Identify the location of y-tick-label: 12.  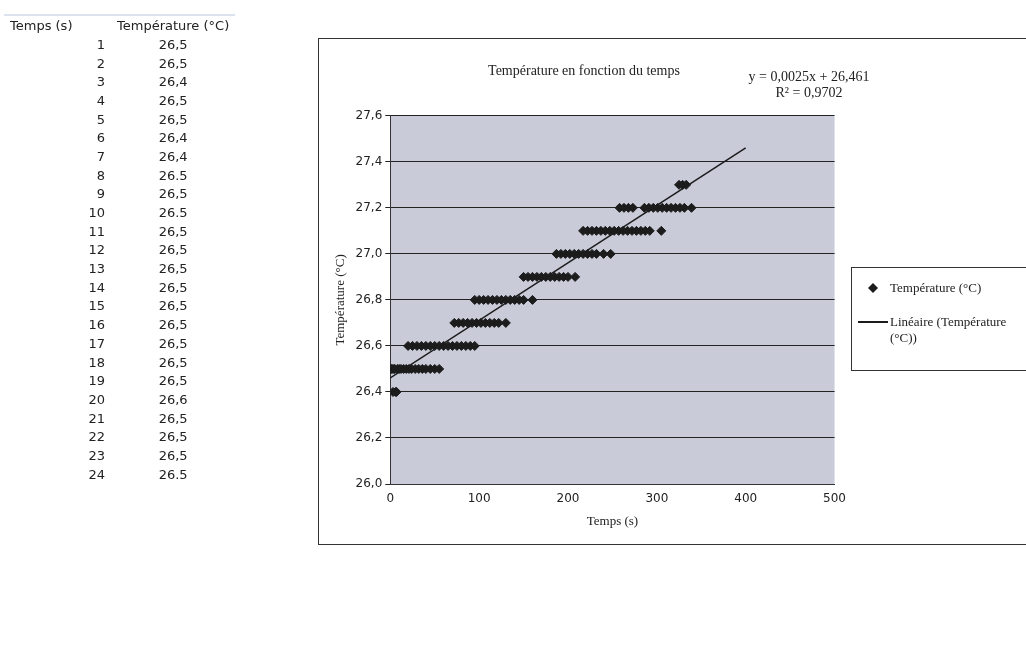
(96, 250).